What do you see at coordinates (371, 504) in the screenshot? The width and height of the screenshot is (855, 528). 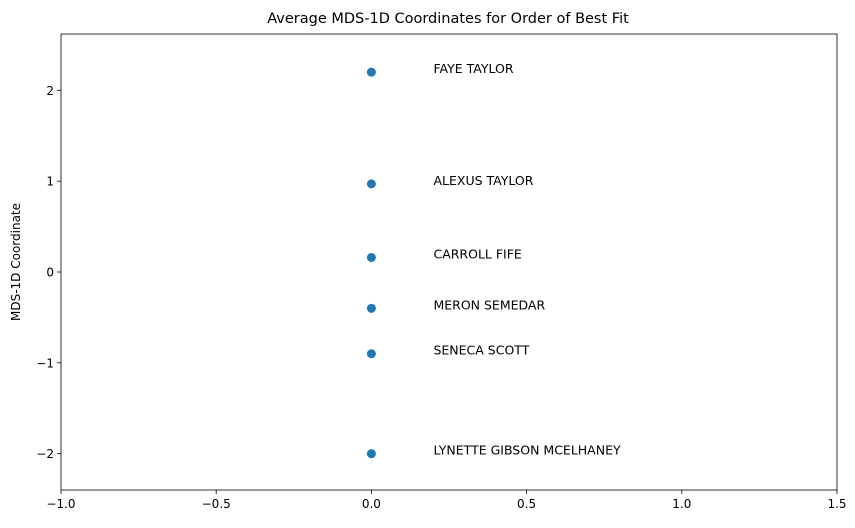 I see `x-tick-label: 0.0` at bounding box center [371, 504].